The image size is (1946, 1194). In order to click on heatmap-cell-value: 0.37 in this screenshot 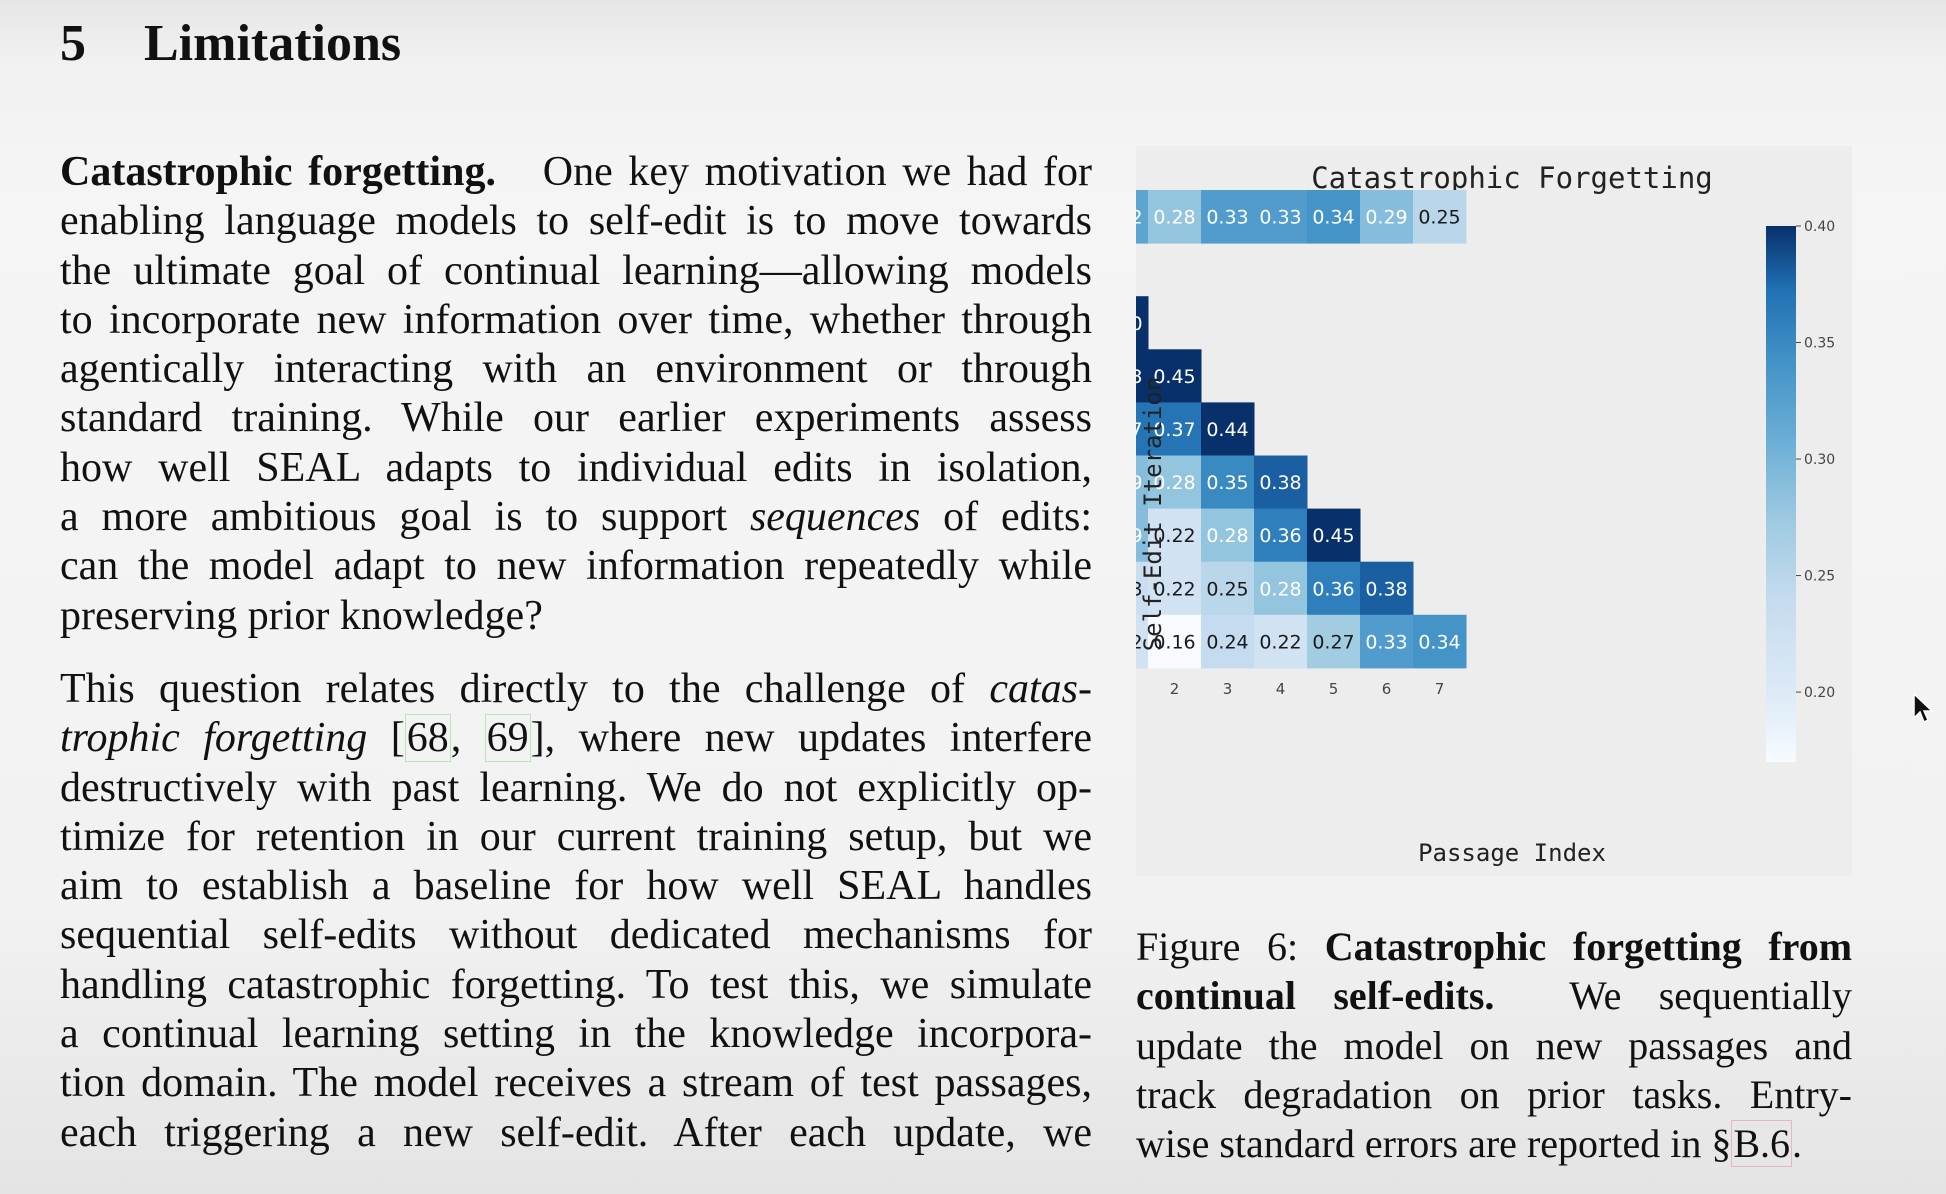, I will do `click(1174, 430)`.